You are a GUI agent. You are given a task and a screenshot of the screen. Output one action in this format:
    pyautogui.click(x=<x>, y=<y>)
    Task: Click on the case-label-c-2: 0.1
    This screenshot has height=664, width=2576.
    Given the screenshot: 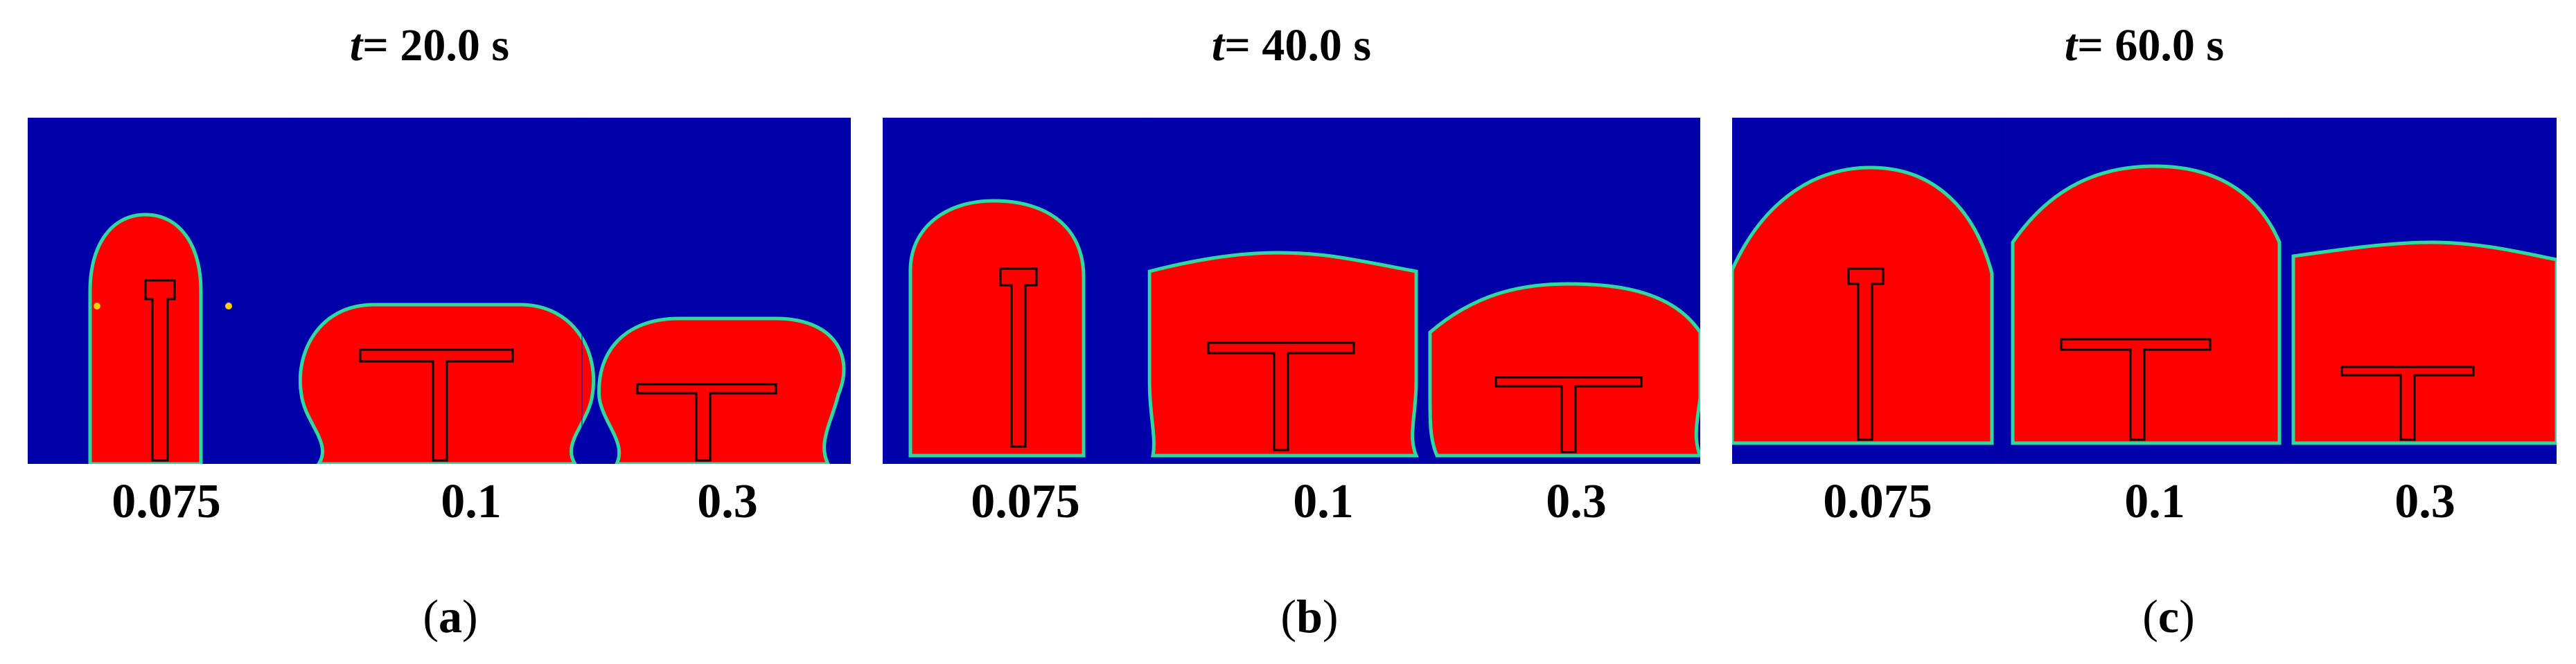 What is the action you would take?
    pyautogui.click(x=2154, y=501)
    